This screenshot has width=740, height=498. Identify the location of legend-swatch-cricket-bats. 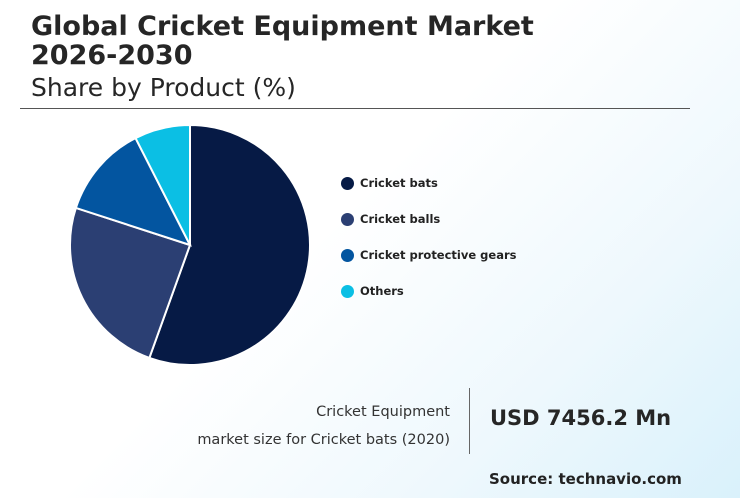
(347, 183).